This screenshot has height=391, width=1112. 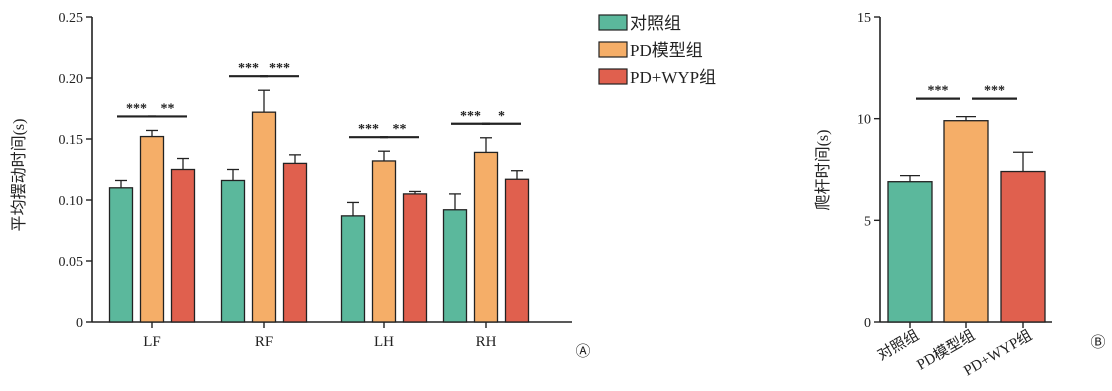 I want to click on panel-b-ytick-label: 10, so click(x=864, y=120).